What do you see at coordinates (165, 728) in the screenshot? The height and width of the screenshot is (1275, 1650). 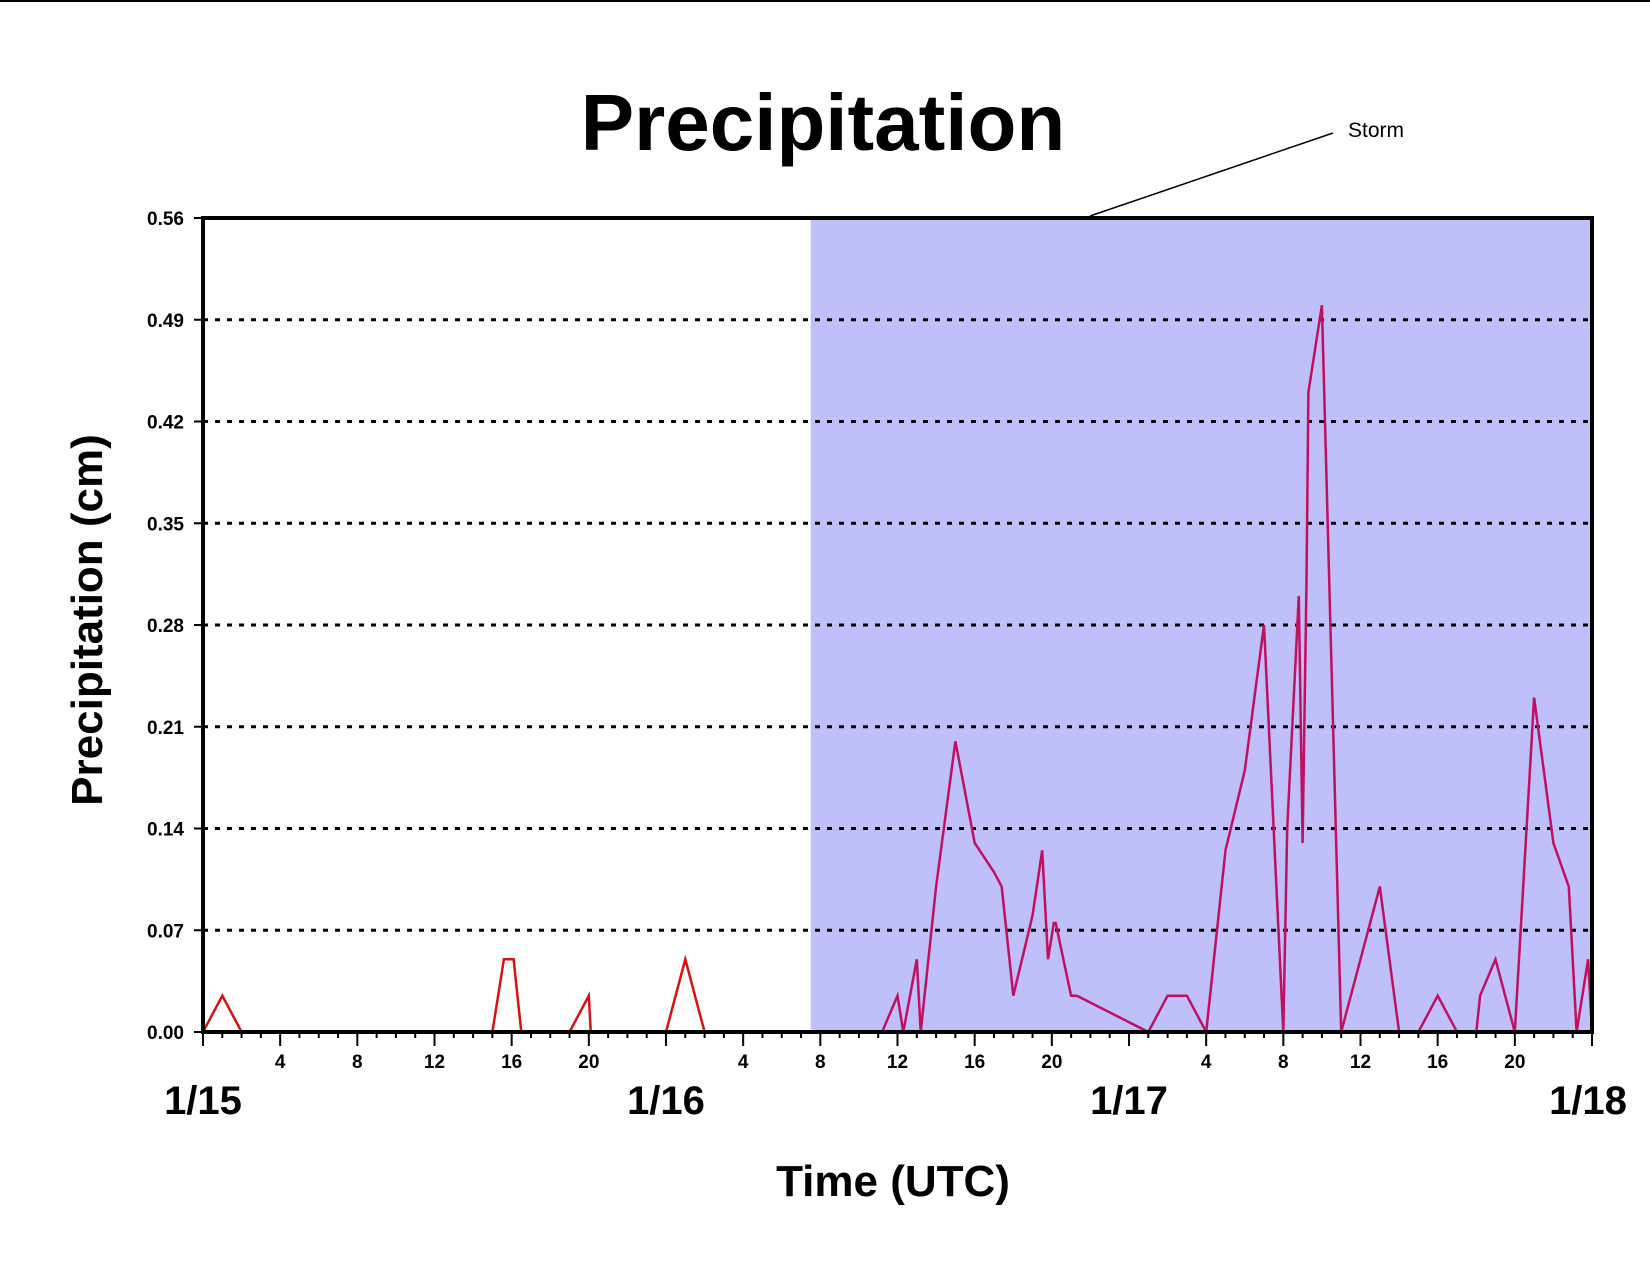 I see `y-tick-label: 0.21` at bounding box center [165, 728].